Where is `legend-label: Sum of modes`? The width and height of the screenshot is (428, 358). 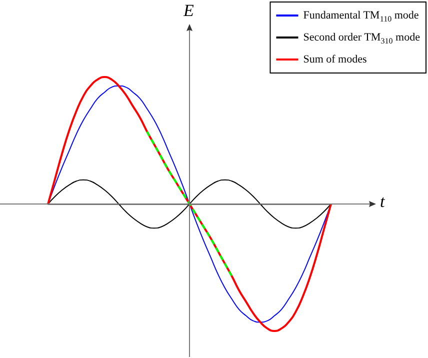 legend-label: Sum of modes is located at coordinates (335, 60).